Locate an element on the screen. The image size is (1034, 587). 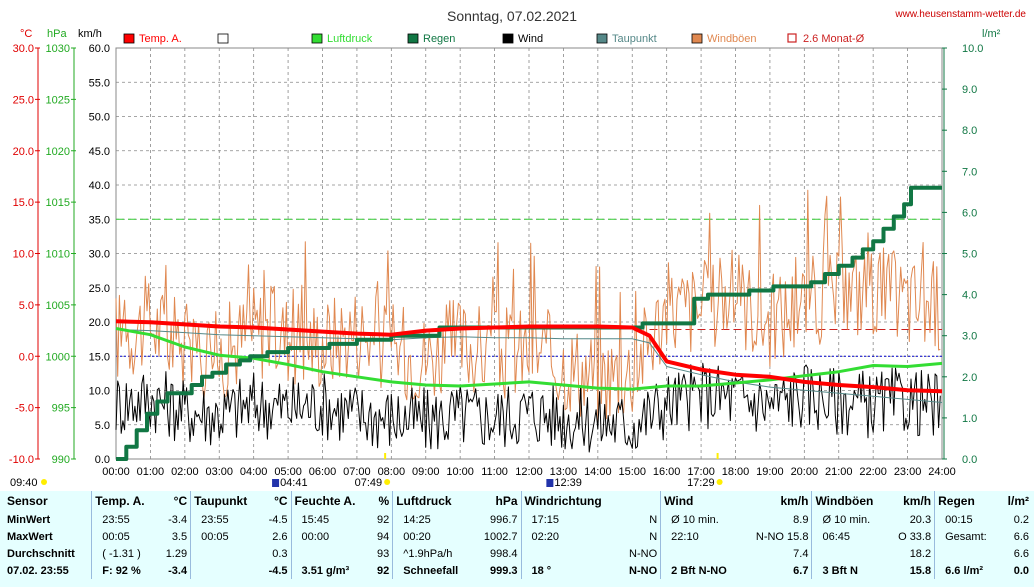
stats-cell: 00:20 is located at coordinates (433, 536).